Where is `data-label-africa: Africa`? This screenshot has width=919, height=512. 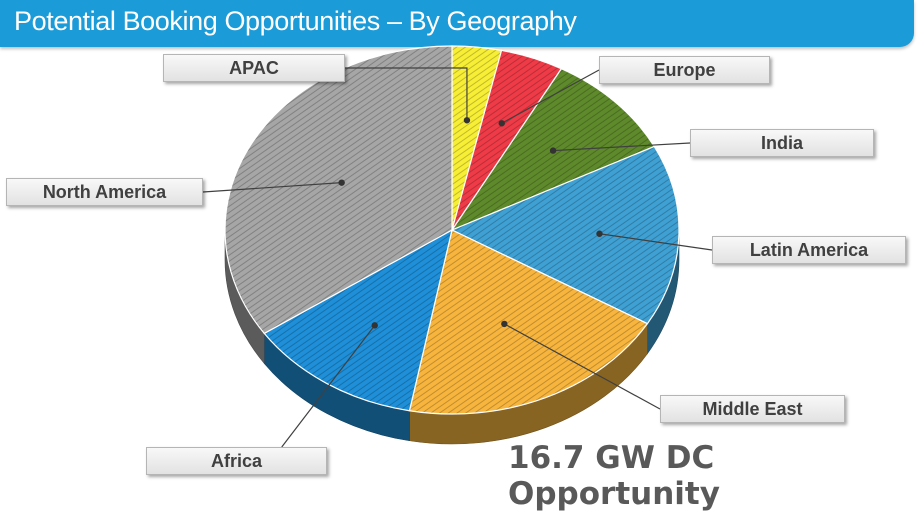
data-label-africa: Africa is located at coordinates (236, 461).